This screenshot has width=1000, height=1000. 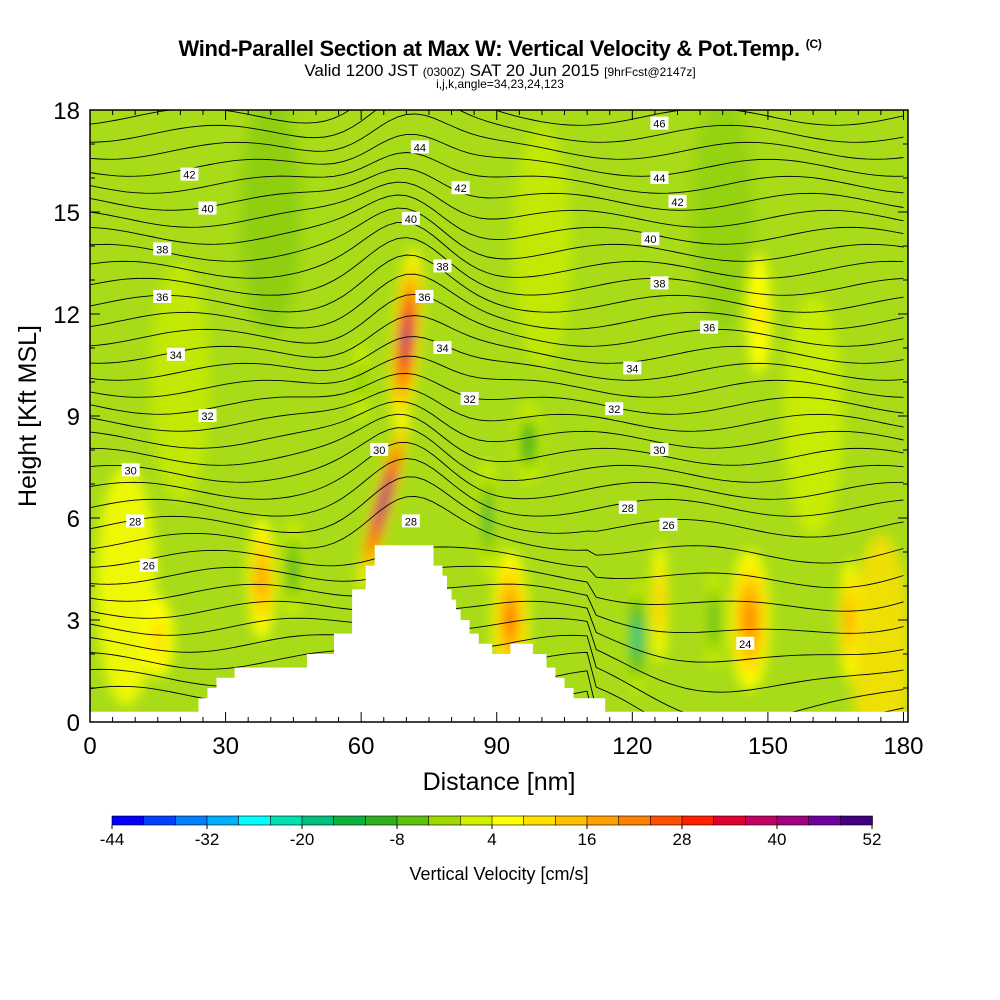 I want to click on x-tick-label: 30, so click(x=225, y=746).